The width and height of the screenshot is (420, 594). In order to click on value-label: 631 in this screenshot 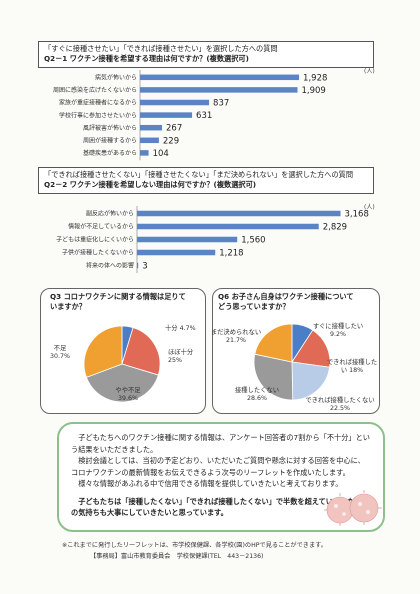, I will do `click(204, 116)`.